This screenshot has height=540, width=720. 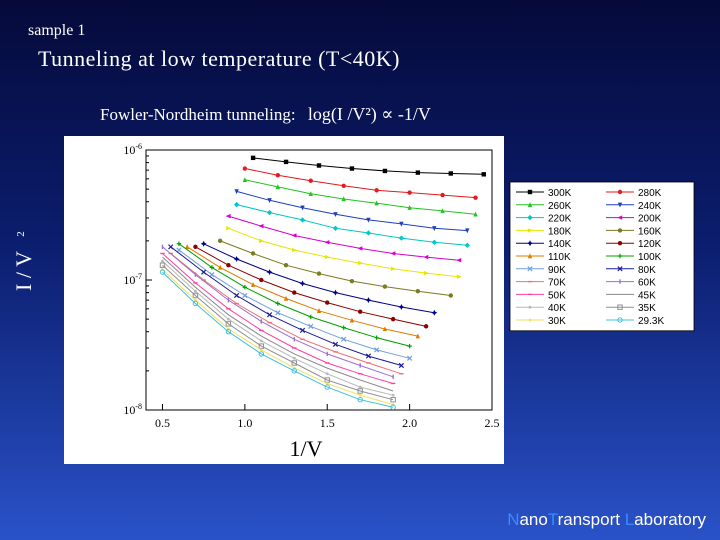 I want to click on legend-label: 90K, so click(x=557, y=270).